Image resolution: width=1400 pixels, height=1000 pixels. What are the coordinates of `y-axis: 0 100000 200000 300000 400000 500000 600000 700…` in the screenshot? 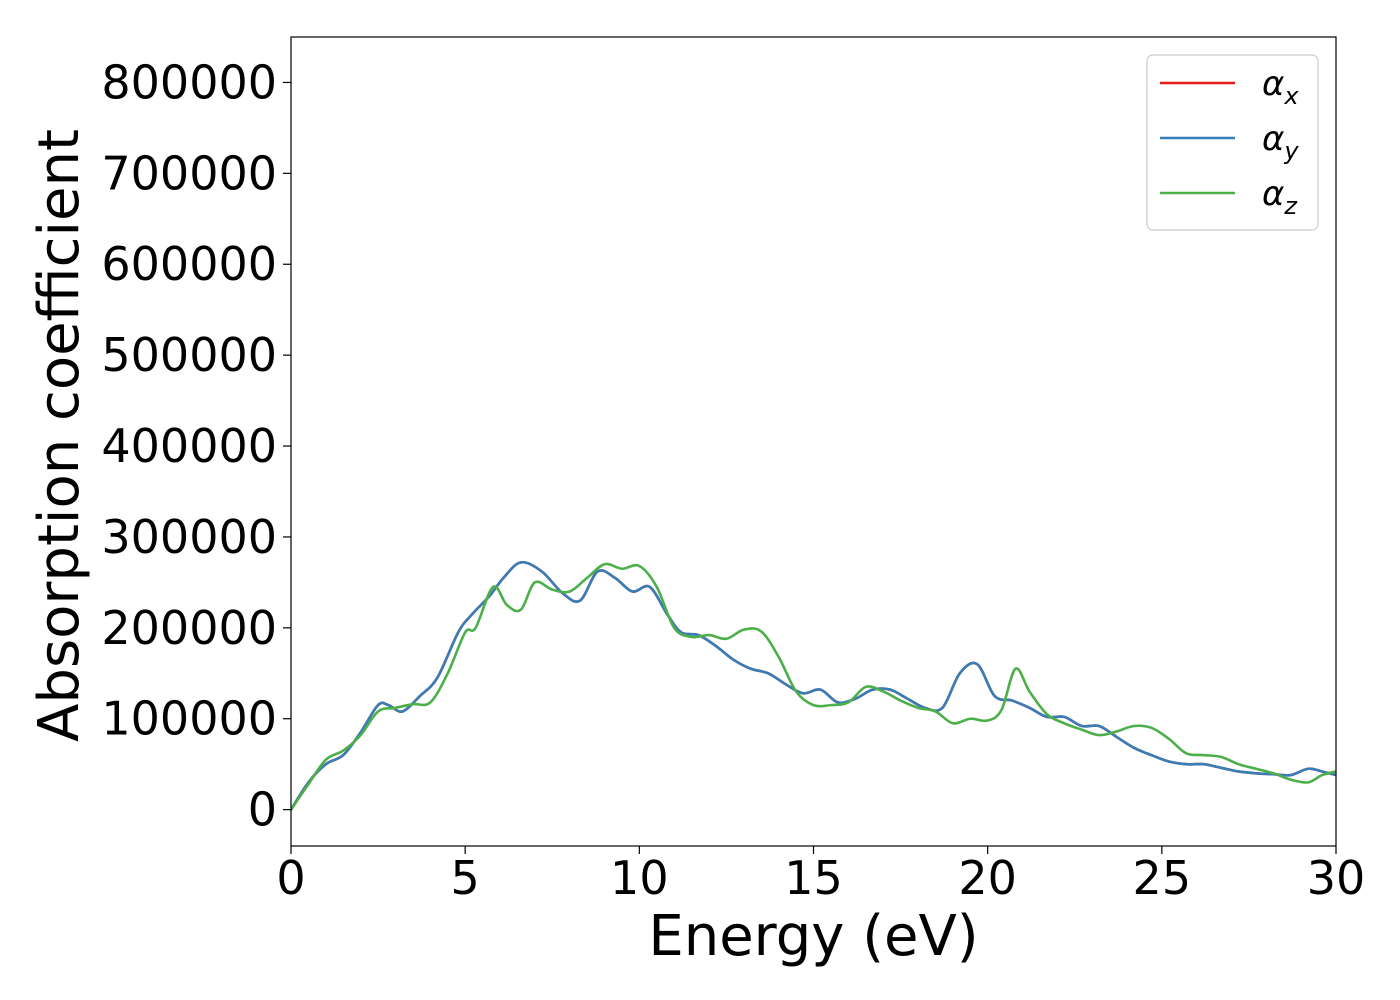 It's located at (196, 446).